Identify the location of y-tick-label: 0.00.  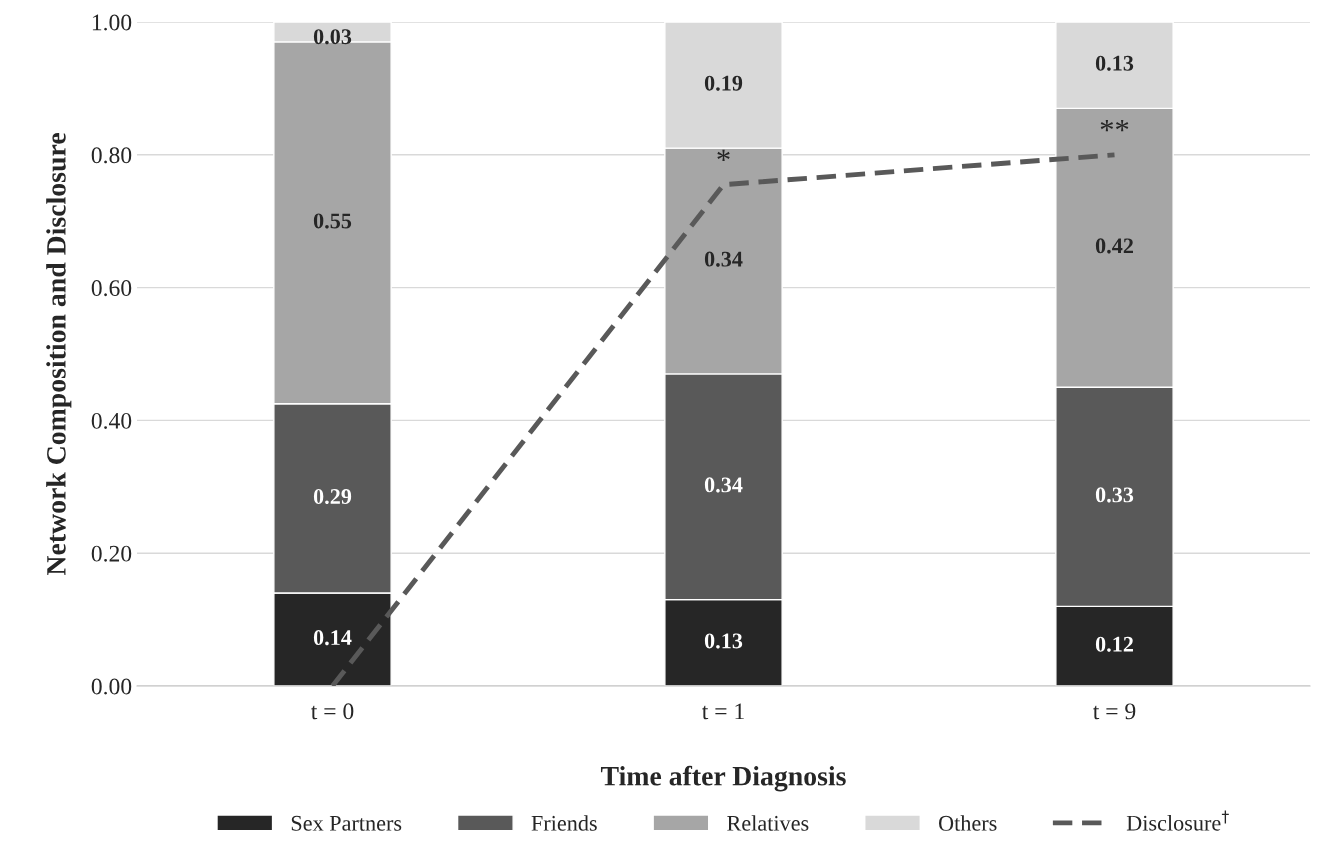
(111, 686).